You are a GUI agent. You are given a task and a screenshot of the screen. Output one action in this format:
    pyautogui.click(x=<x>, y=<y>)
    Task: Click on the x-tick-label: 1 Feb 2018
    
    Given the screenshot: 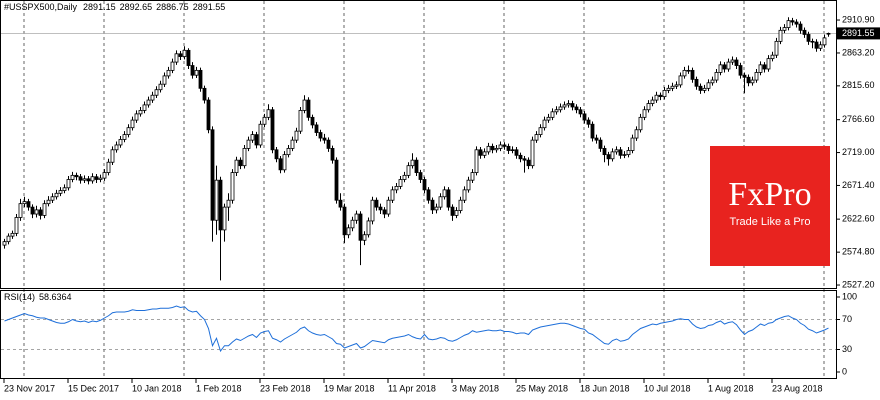 What is the action you would take?
    pyautogui.click(x=219, y=388)
    